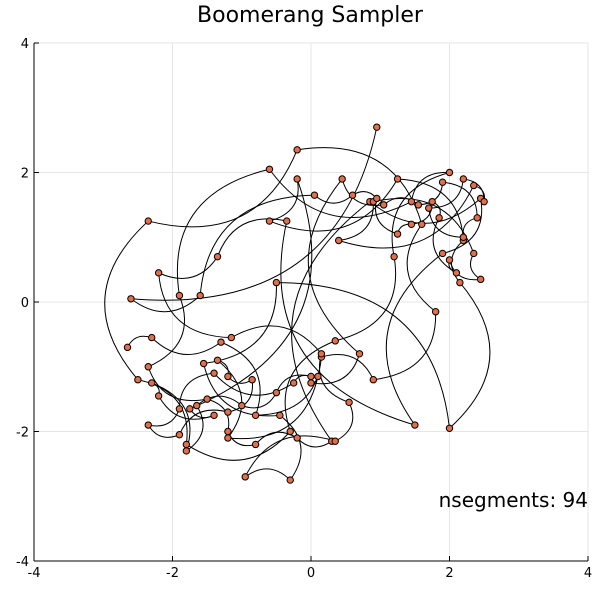  Describe the element at coordinates (513, 500) in the screenshot. I see `segment-count-annotation: nsegments: 94` at that location.